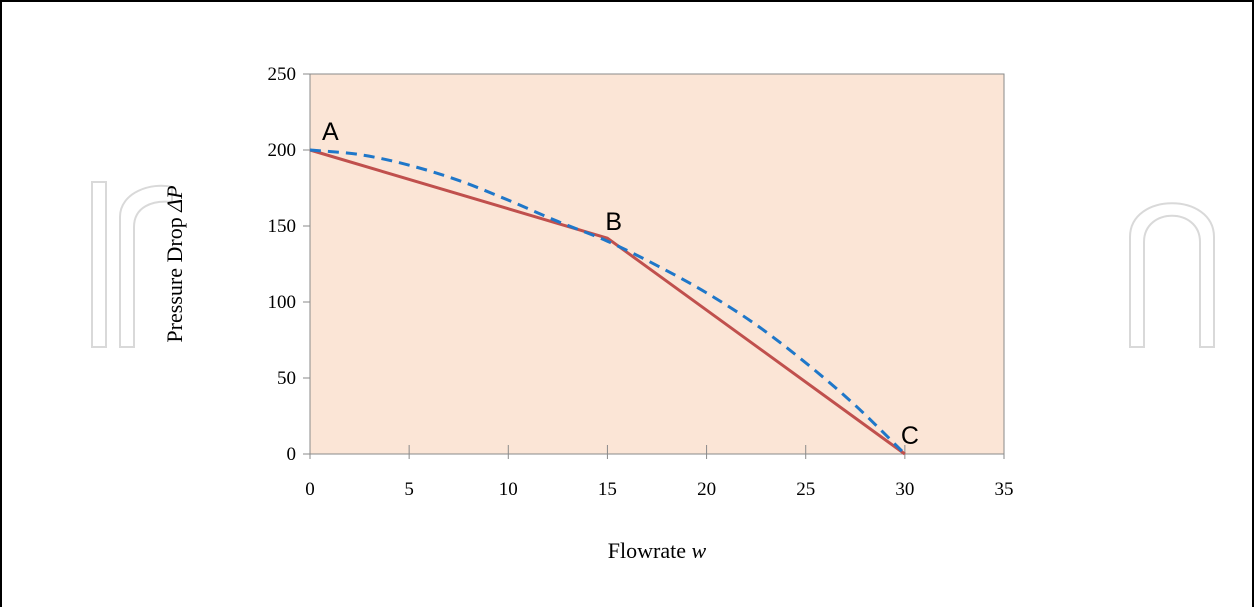 Image resolution: width=1254 pixels, height=609 pixels. I want to click on y-axis-title-text: Pressure Drop, so click(174, 277).